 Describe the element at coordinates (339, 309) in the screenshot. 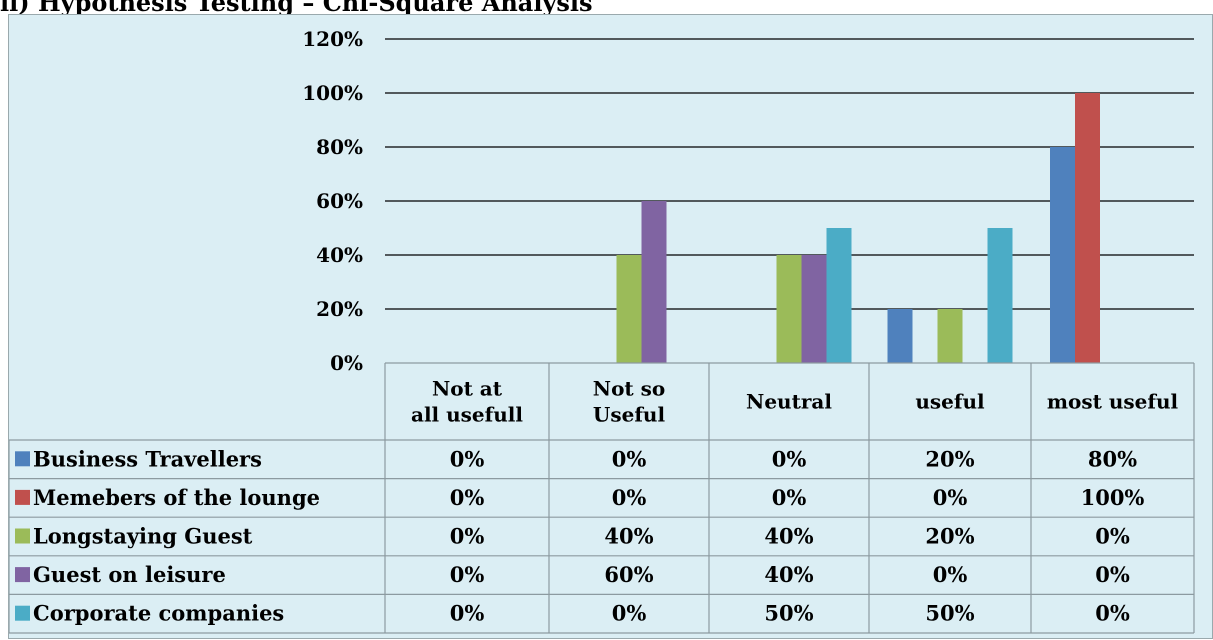

I see `y-tick-label: 20%` at that location.